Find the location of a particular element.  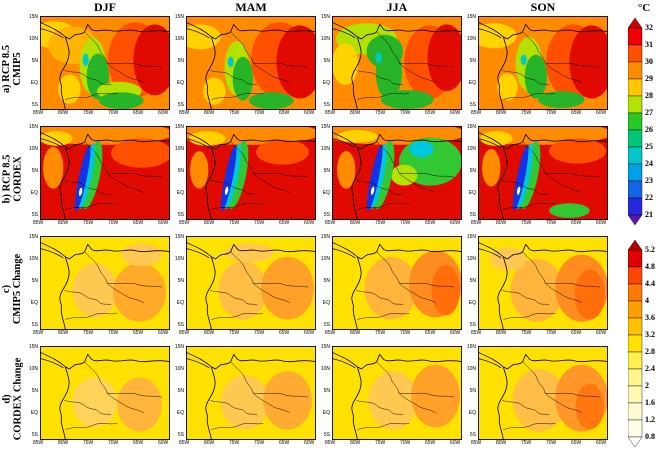

map-canvas-a-SON is located at coordinates (543, 63).